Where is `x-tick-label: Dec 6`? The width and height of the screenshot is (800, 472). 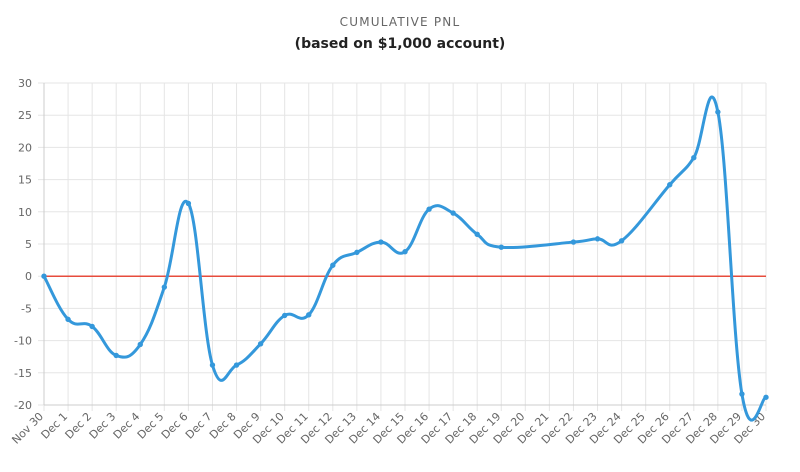
x-tick-label: Dec 6 is located at coordinates (175, 426).